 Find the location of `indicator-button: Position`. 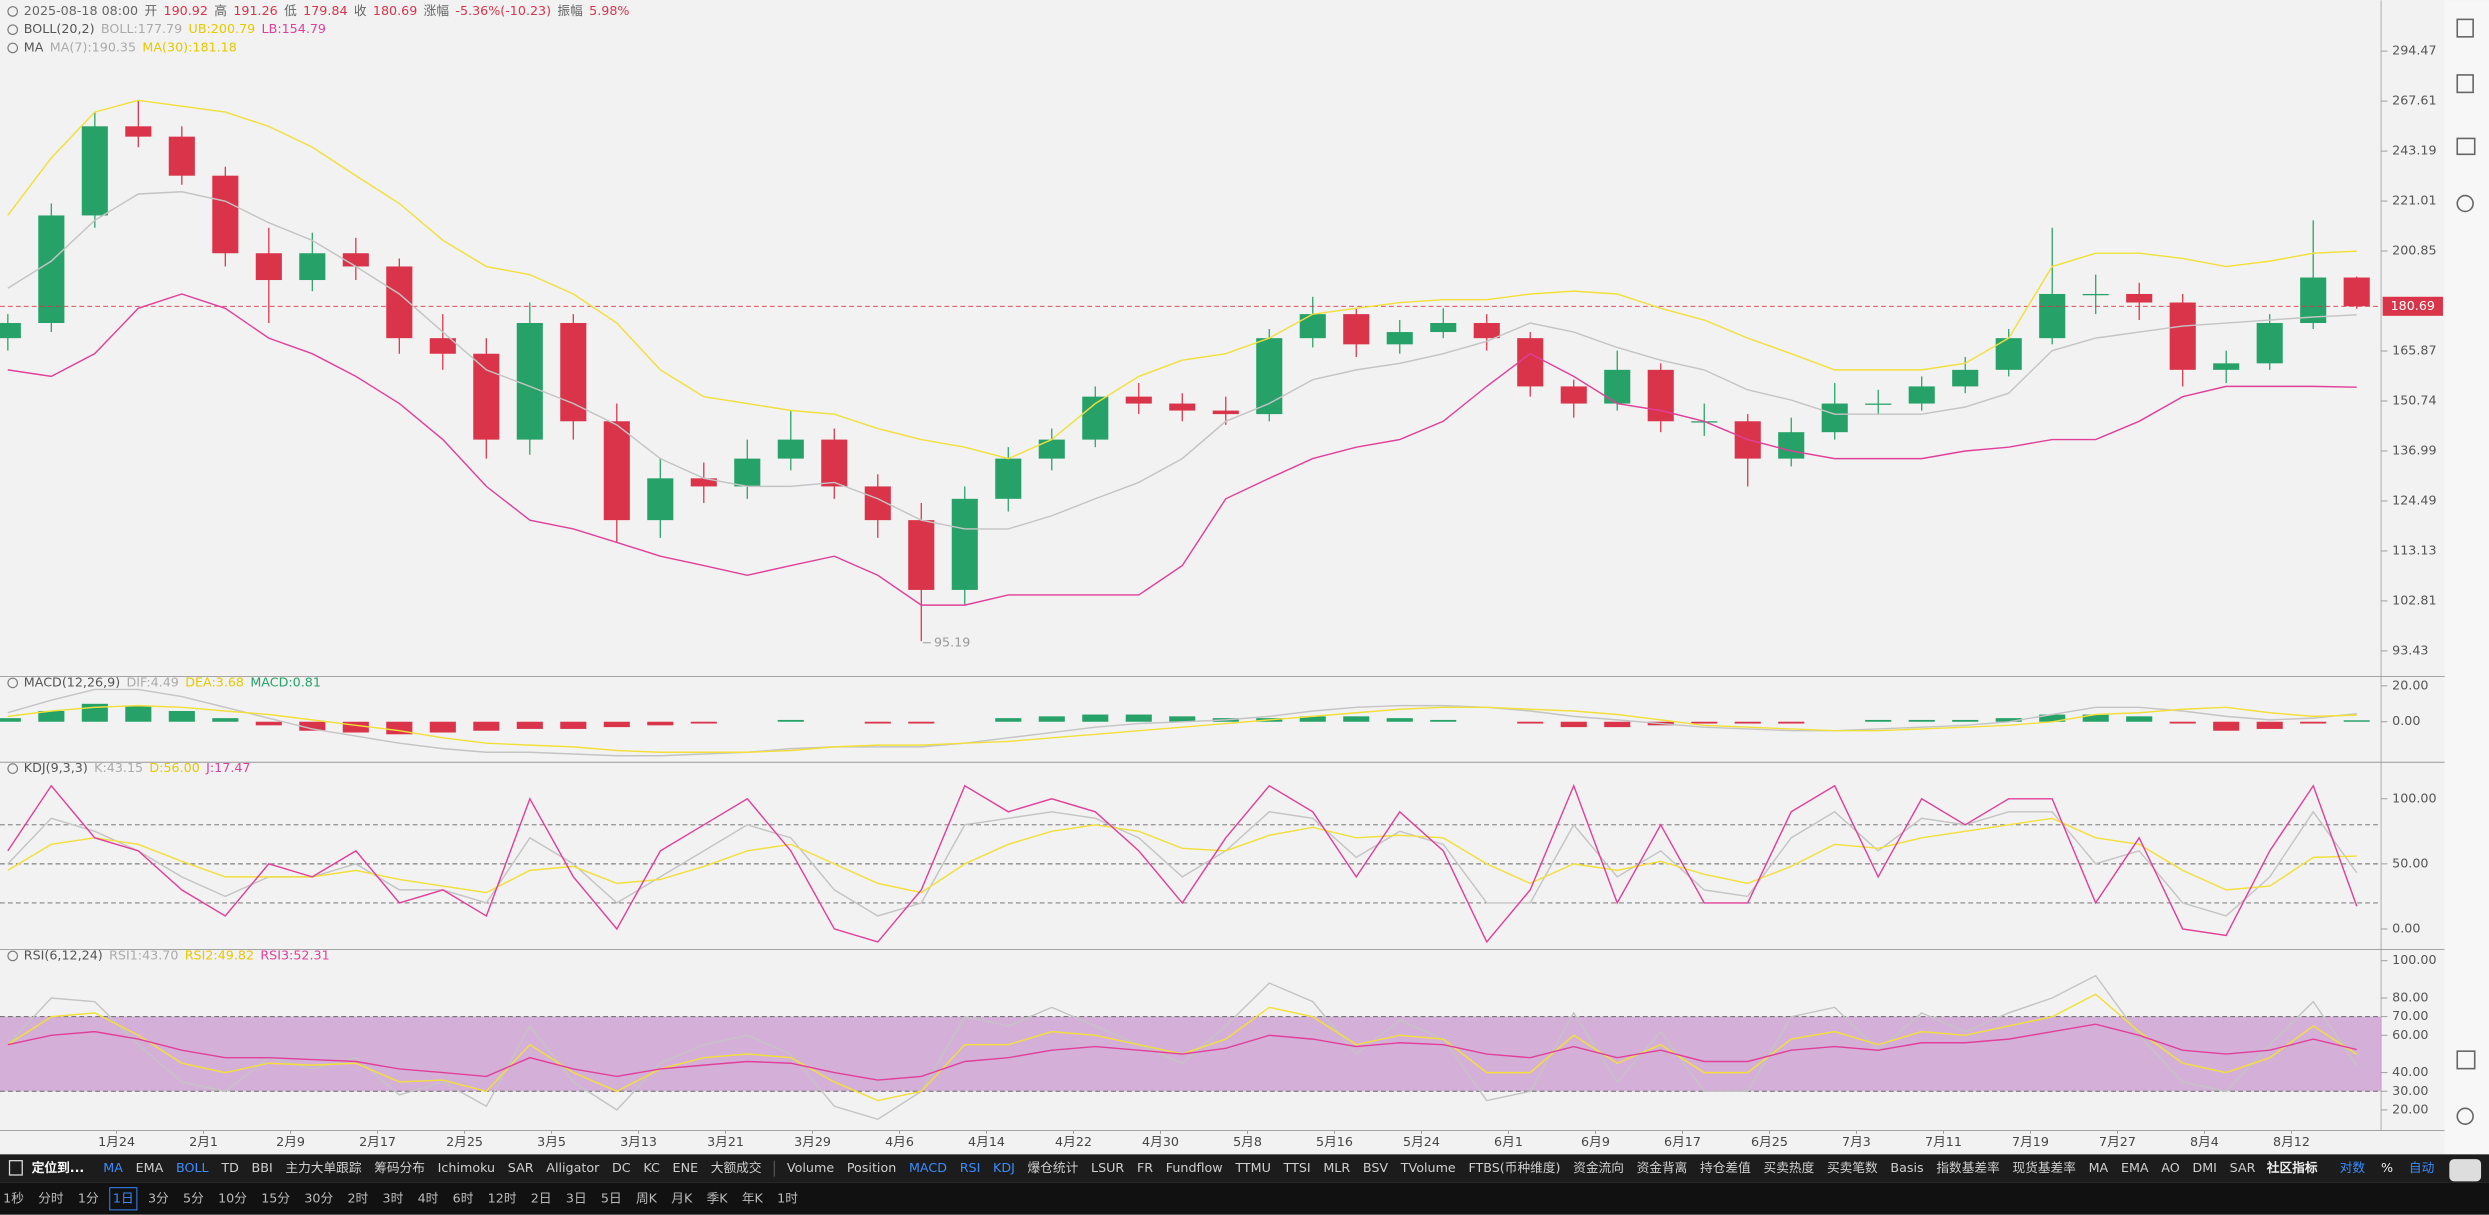

indicator-button: Position is located at coordinates (871, 1167).